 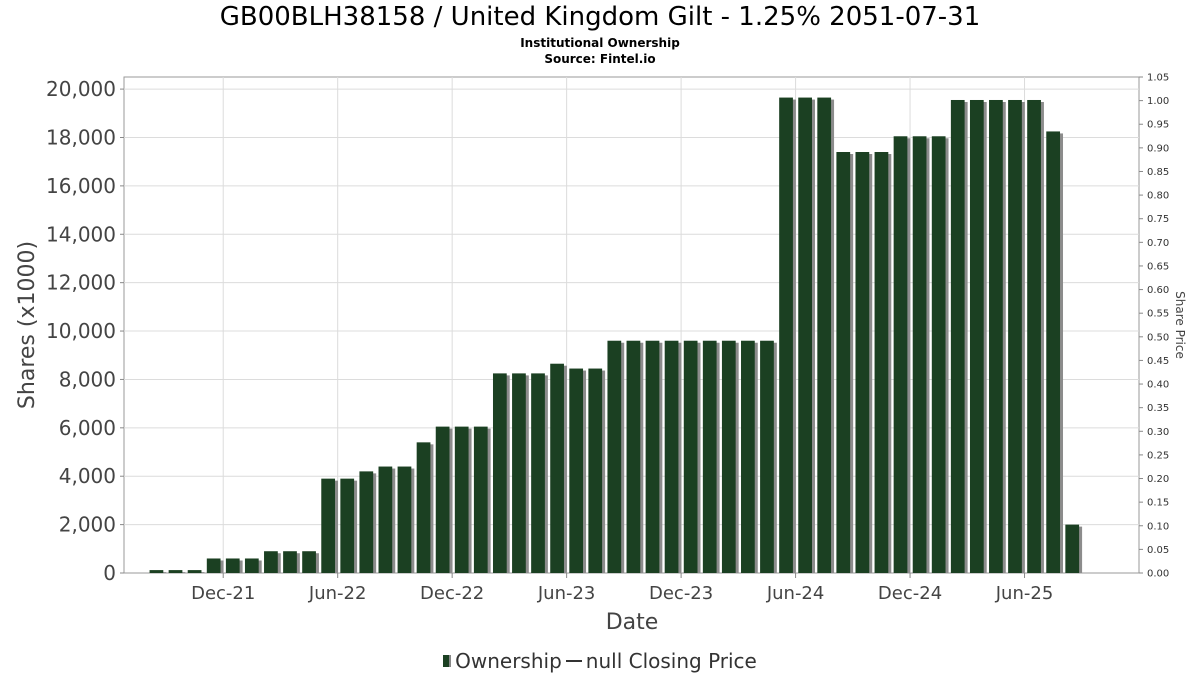 What do you see at coordinates (87, 476) in the screenshot?
I see `y-tick-label: 4,000` at bounding box center [87, 476].